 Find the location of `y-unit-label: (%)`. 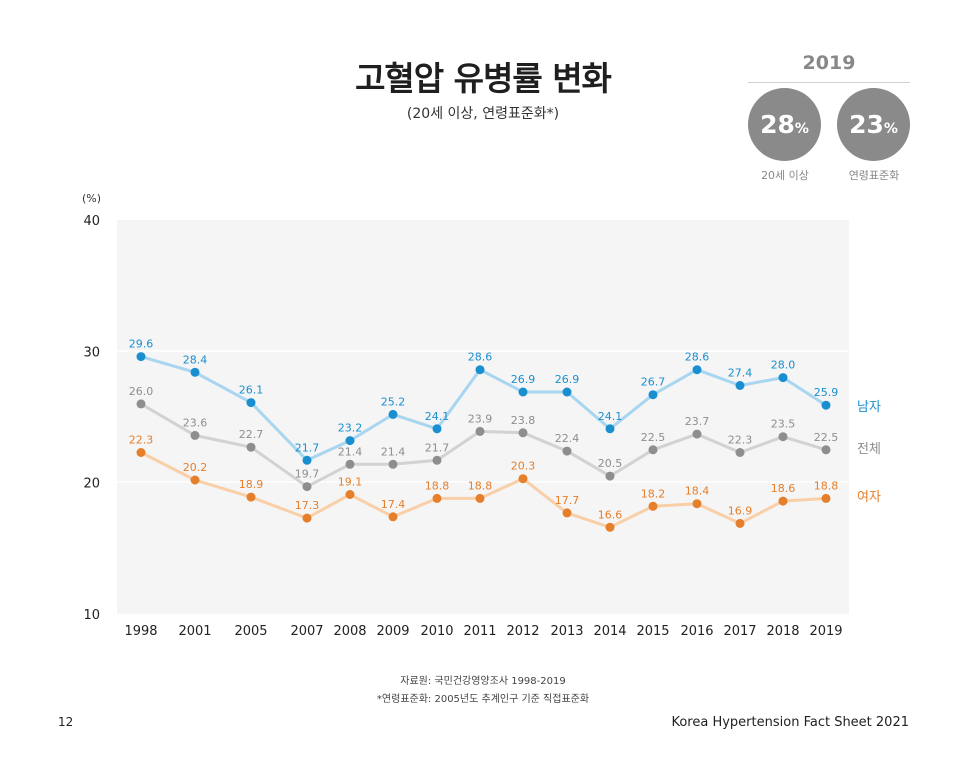

y-unit-label: (%) is located at coordinates (91, 198).